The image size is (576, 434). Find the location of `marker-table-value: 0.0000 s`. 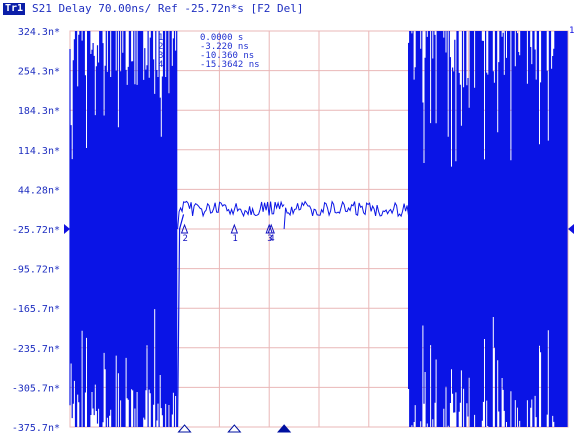

marker-table-value: 0.0000 s is located at coordinates (221, 38).